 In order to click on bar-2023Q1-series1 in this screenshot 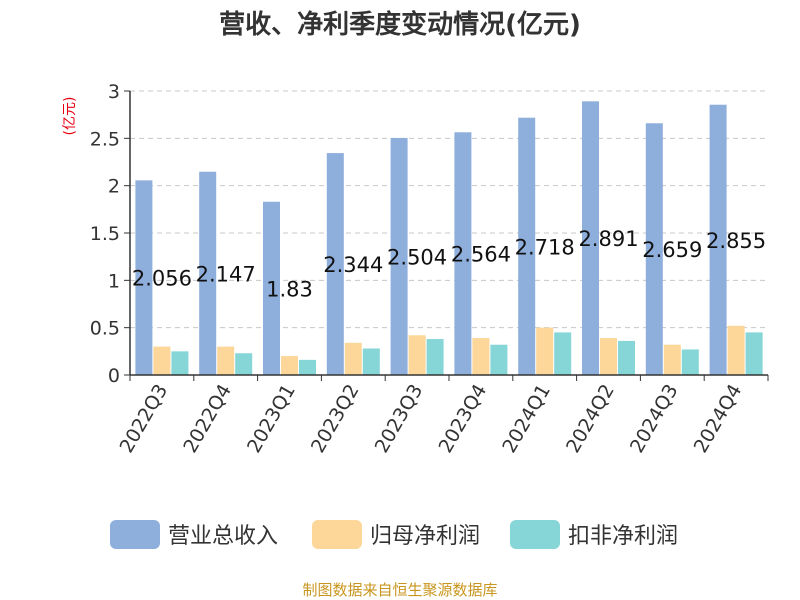, I will do `click(271, 288)`.